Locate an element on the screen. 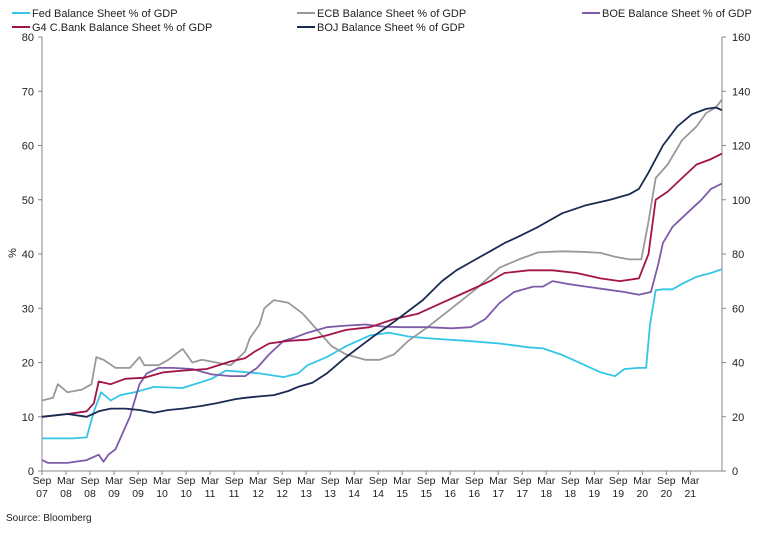 This screenshot has height=533, width=770. y-tick-label: 80 is located at coordinates (28, 38).